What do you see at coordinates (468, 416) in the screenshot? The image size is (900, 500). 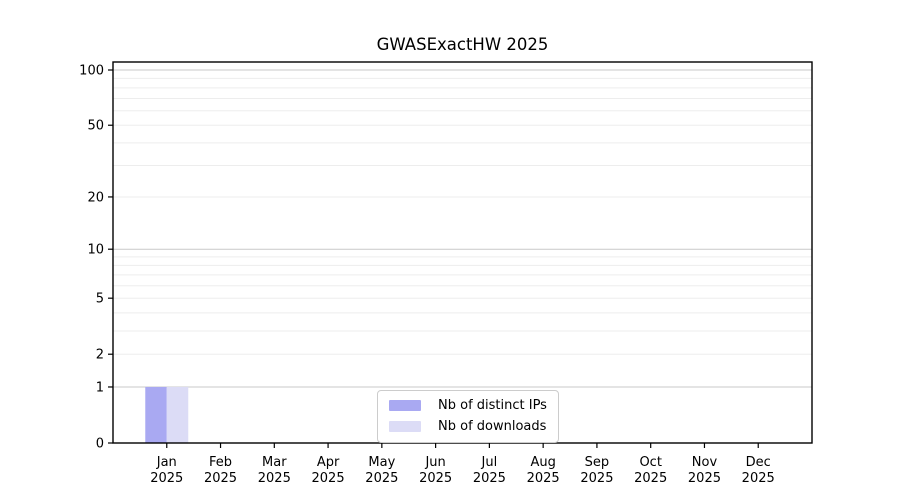 I see `legend: Nb of distinct IPs Nb of downloads` at bounding box center [468, 416].